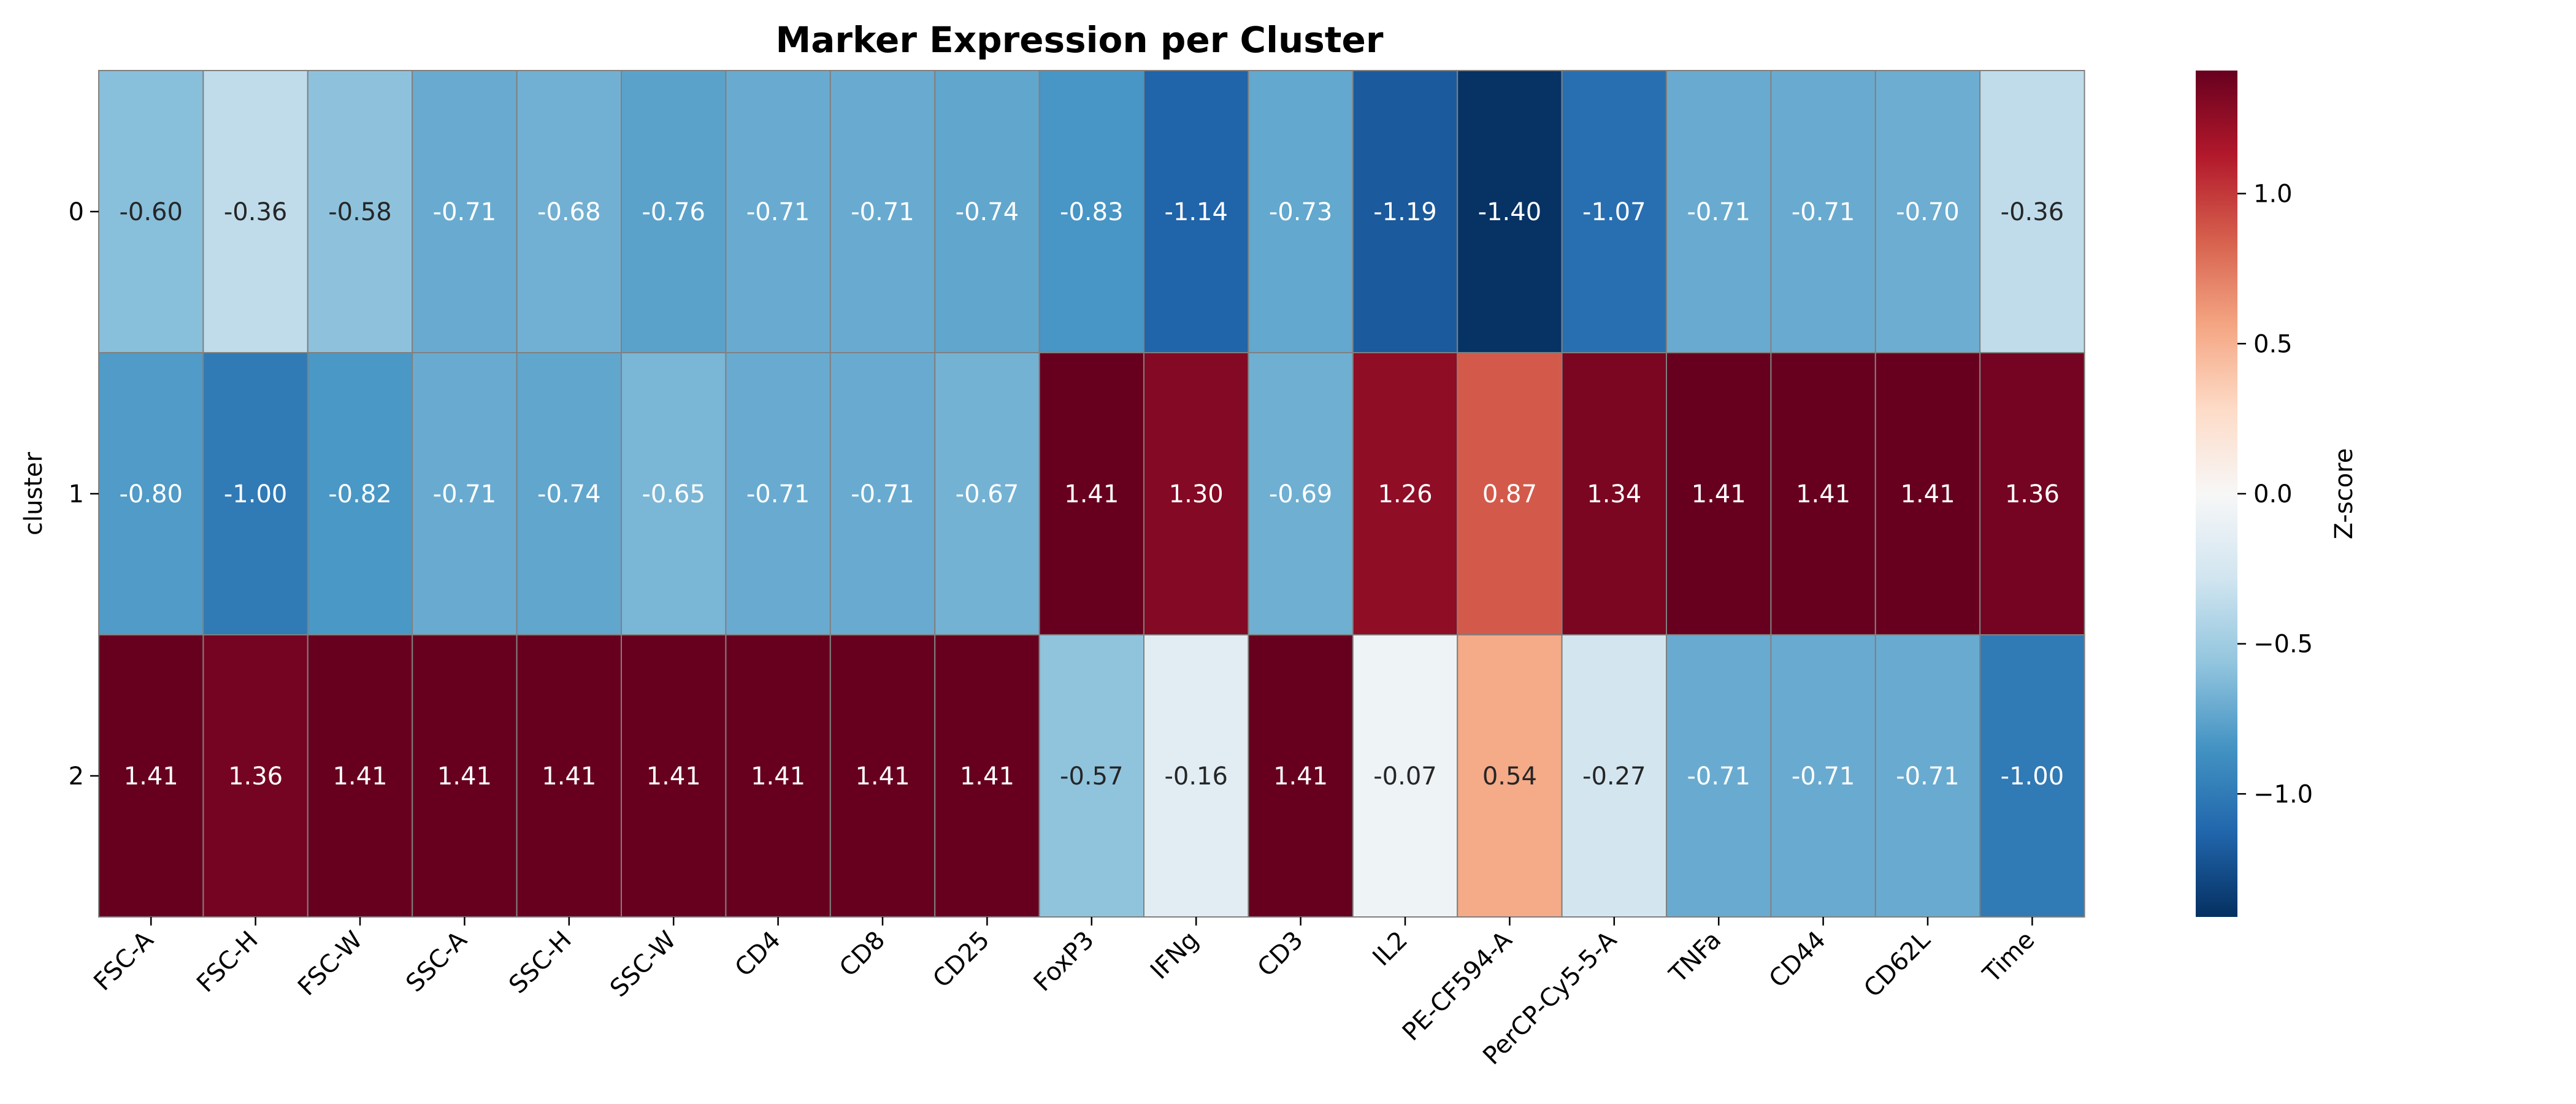 Image resolution: width=2576 pixels, height=1104 pixels. What do you see at coordinates (360, 494) in the screenshot?
I see `cell-value-label: -0.82` at bounding box center [360, 494].